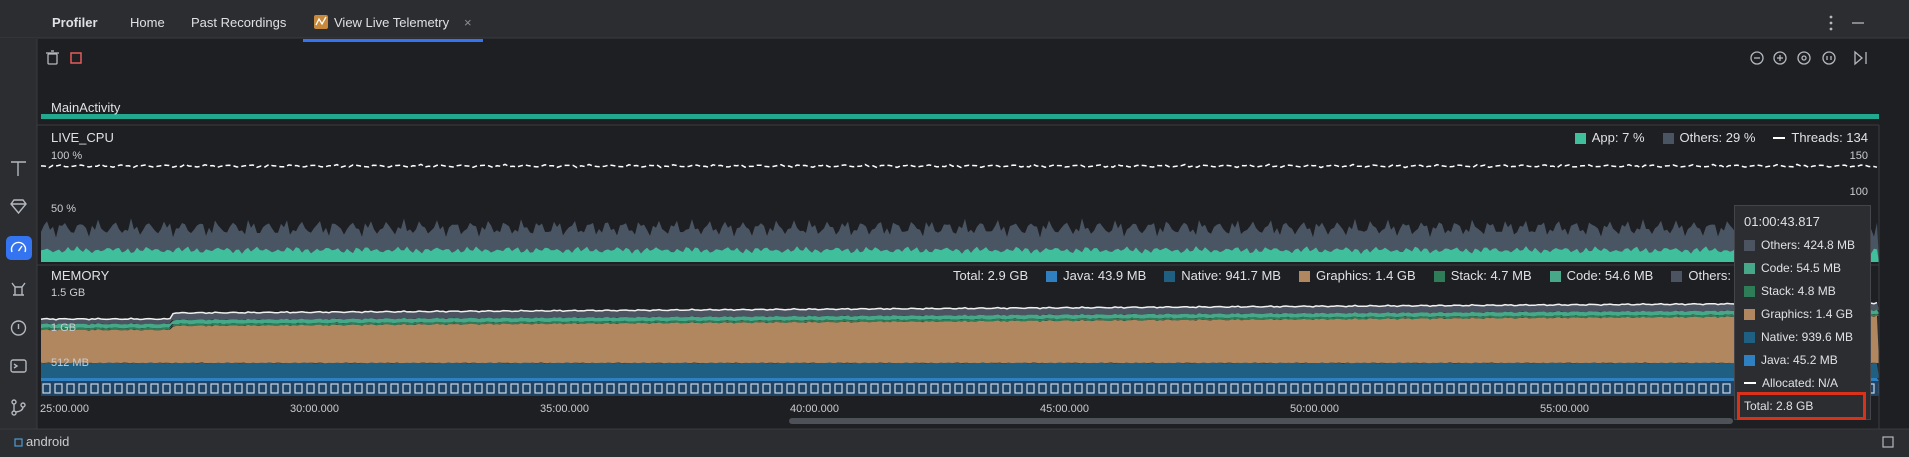 The height and width of the screenshot is (457, 1909). I want to click on memory-total: Total: 2.9 GB, so click(991, 275).